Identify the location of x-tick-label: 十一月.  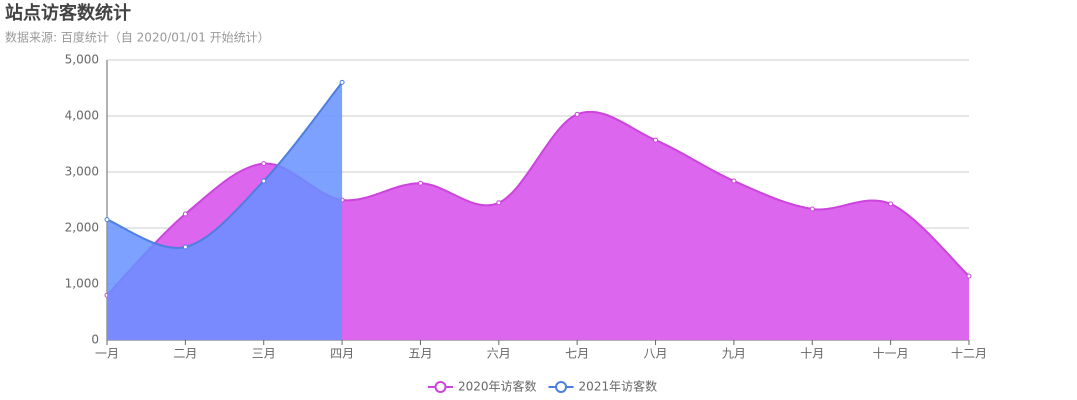
(891, 354).